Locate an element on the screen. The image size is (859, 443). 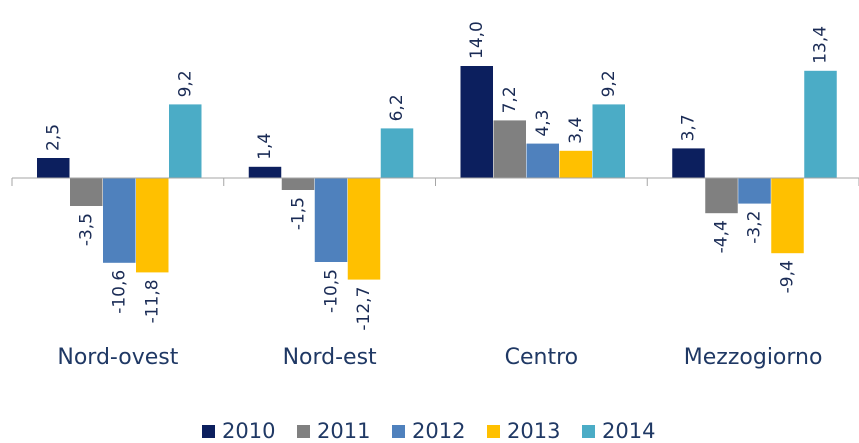
x-tick-label: Centro is located at coordinates (542, 357).